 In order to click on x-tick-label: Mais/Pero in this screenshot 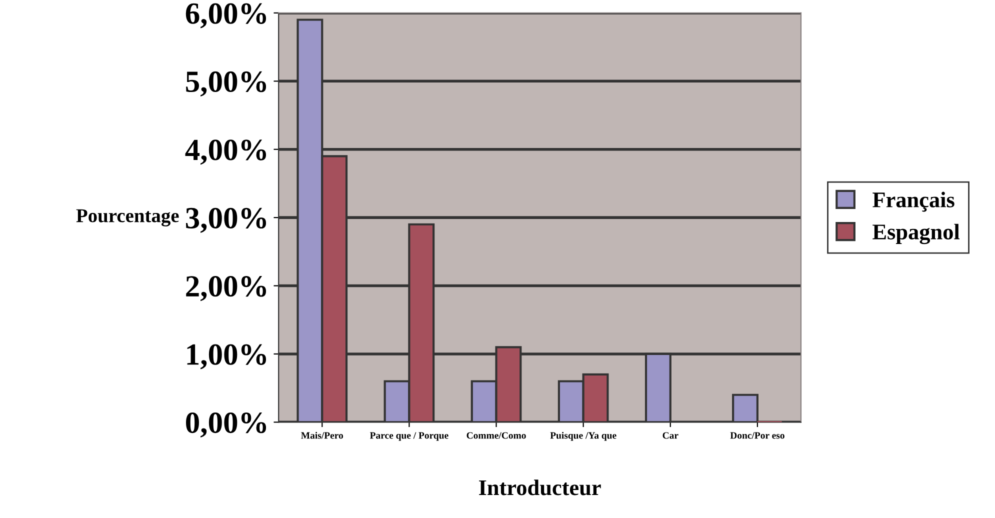, I will do `click(322, 435)`.